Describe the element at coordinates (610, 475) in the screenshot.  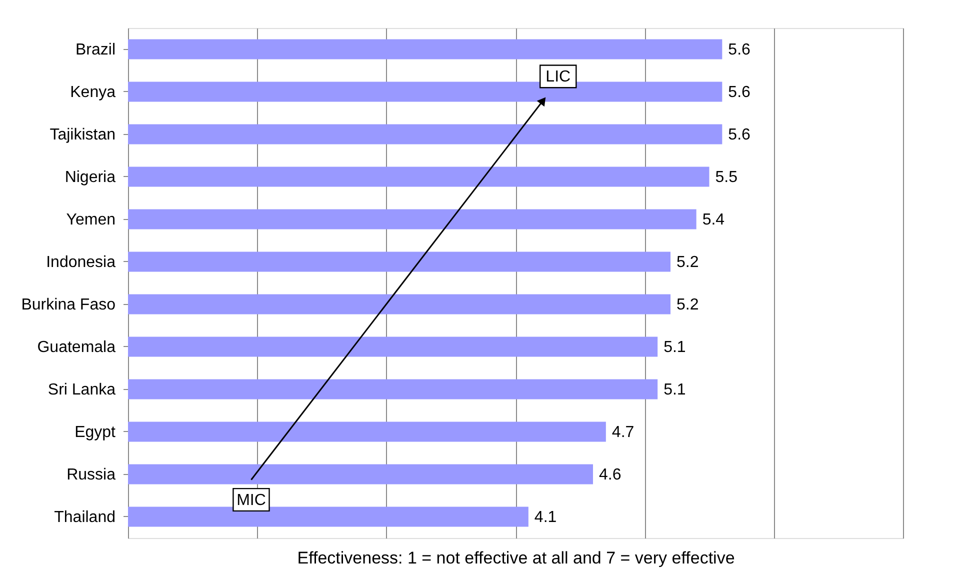
I see `data-label: 4.6` at that location.